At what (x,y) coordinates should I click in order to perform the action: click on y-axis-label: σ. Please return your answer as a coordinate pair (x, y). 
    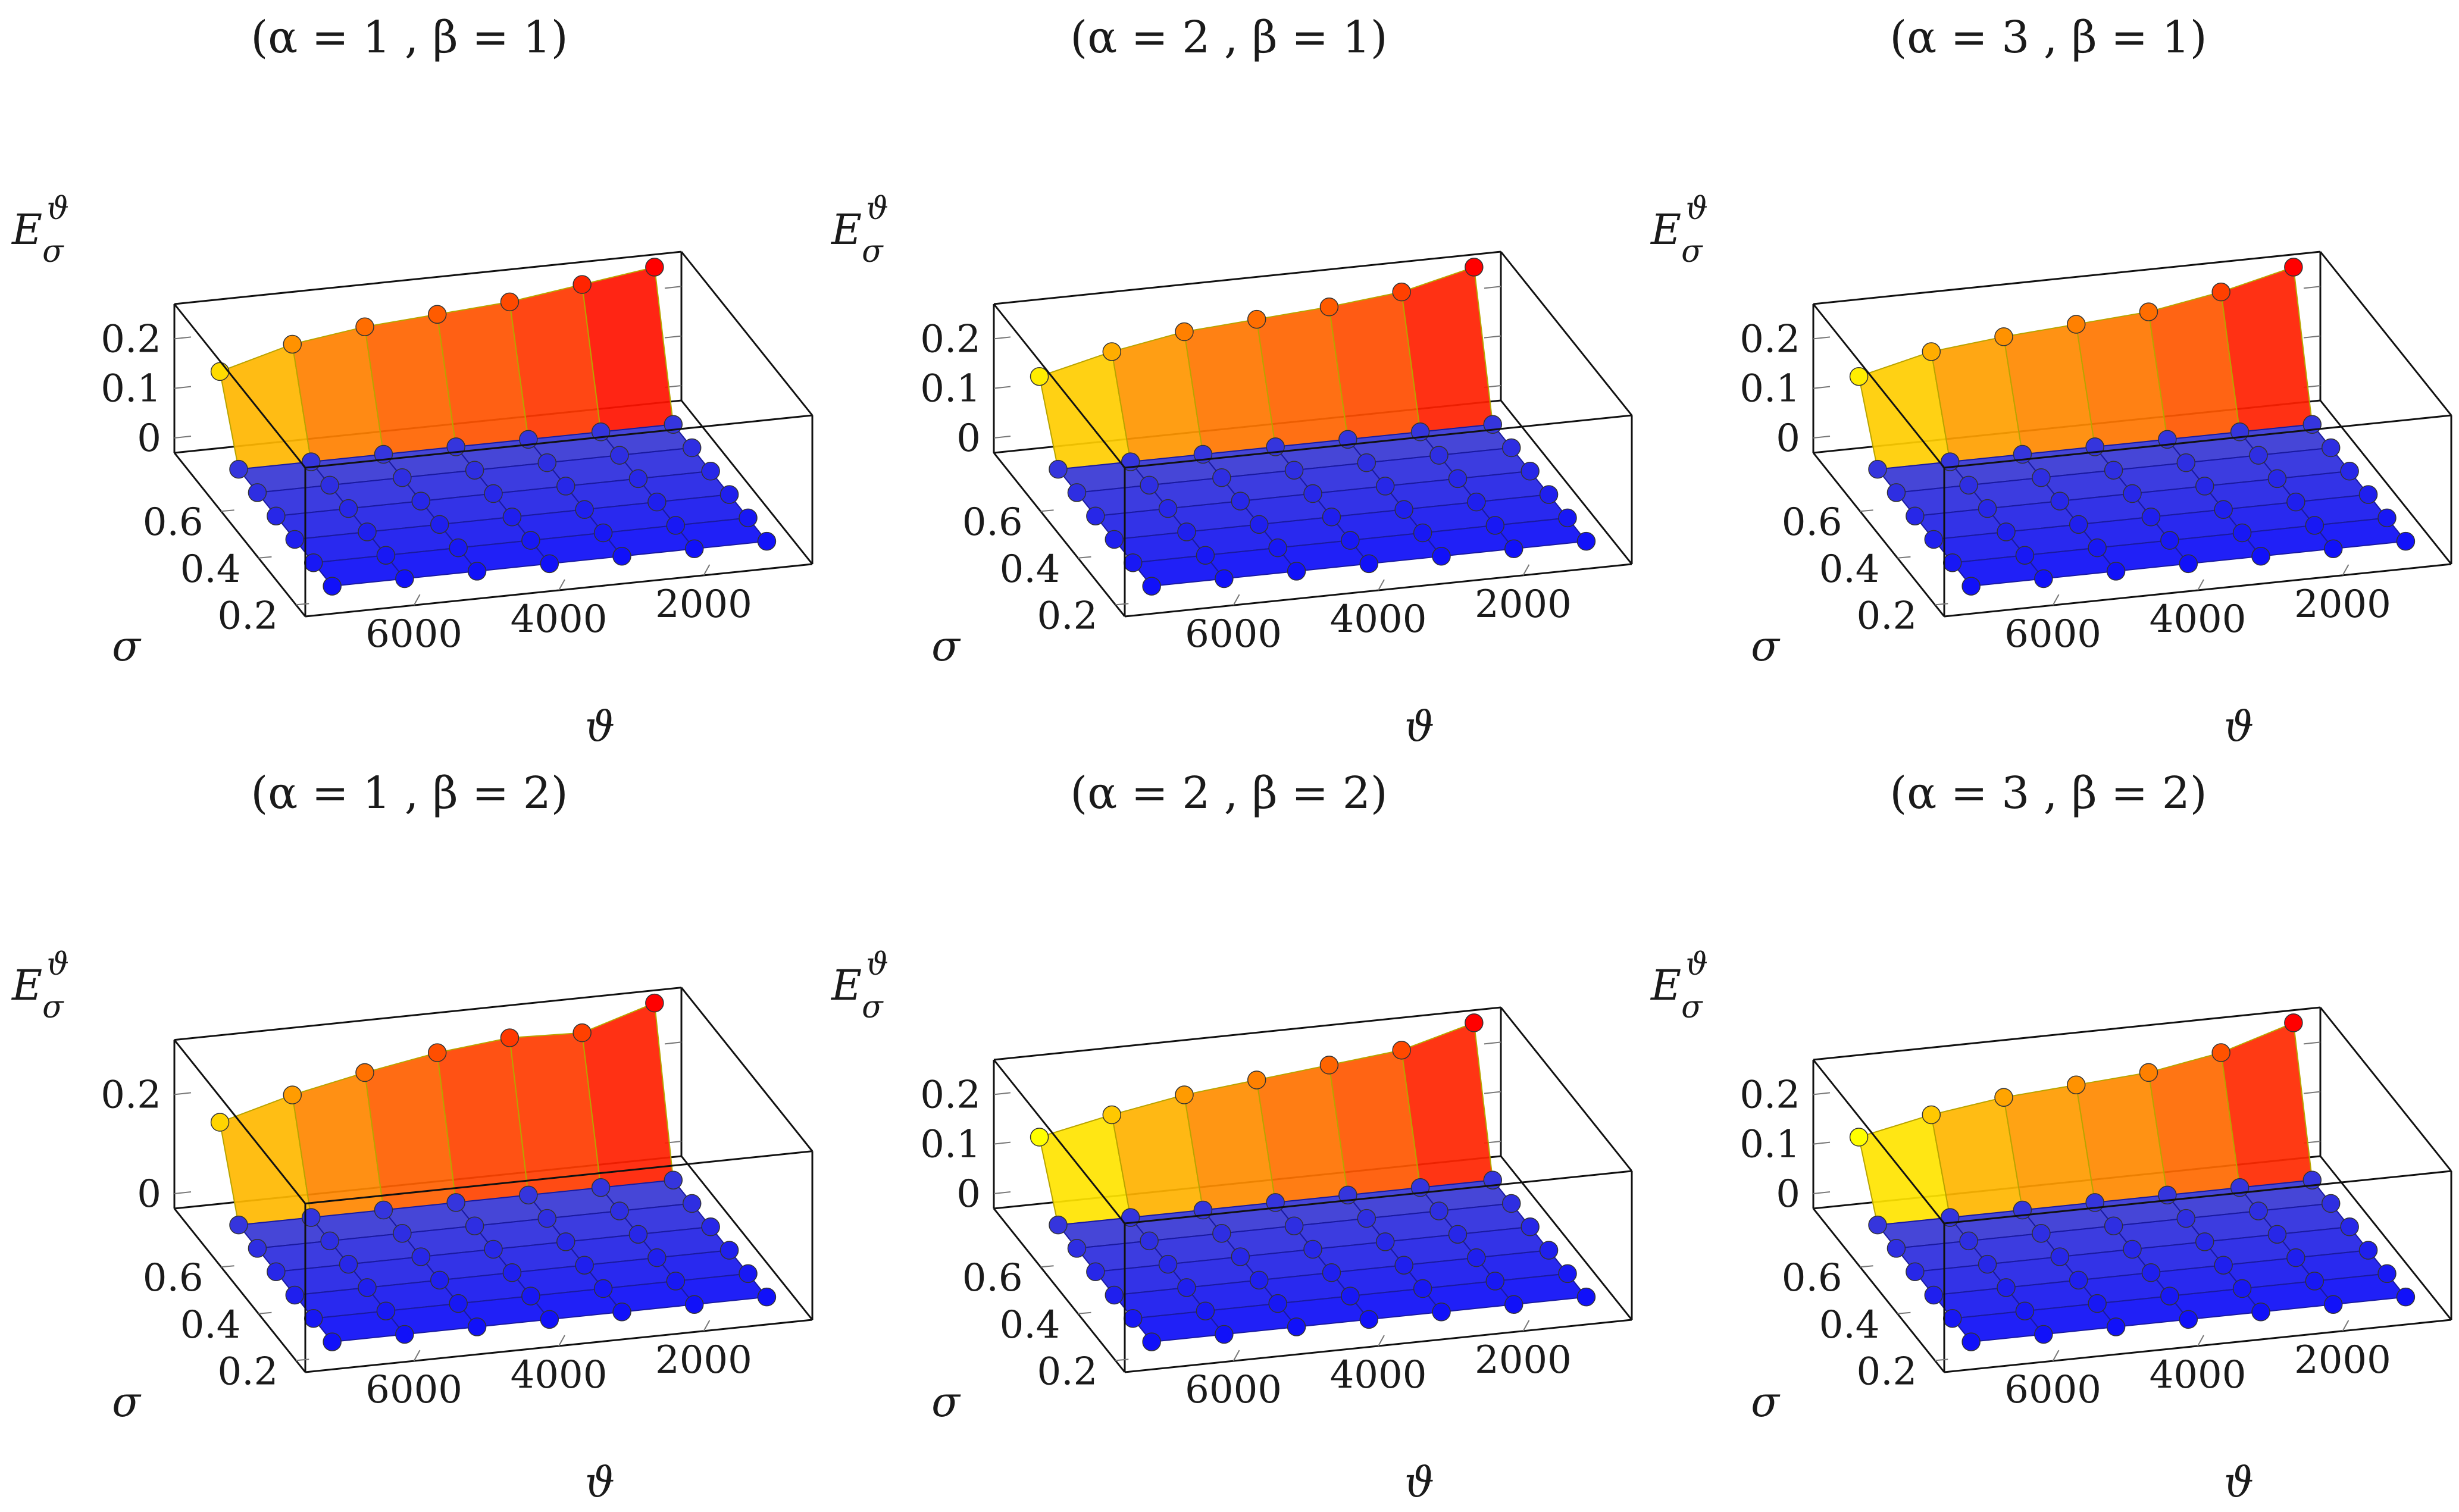
    Looking at the image, I should click on (1766, 647).